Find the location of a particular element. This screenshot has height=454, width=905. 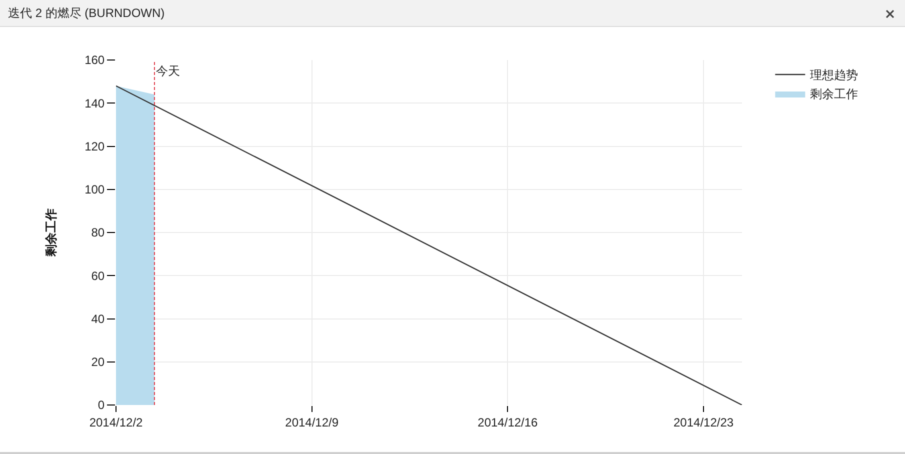

y-axis-title: 剩余工作 is located at coordinates (51, 233).